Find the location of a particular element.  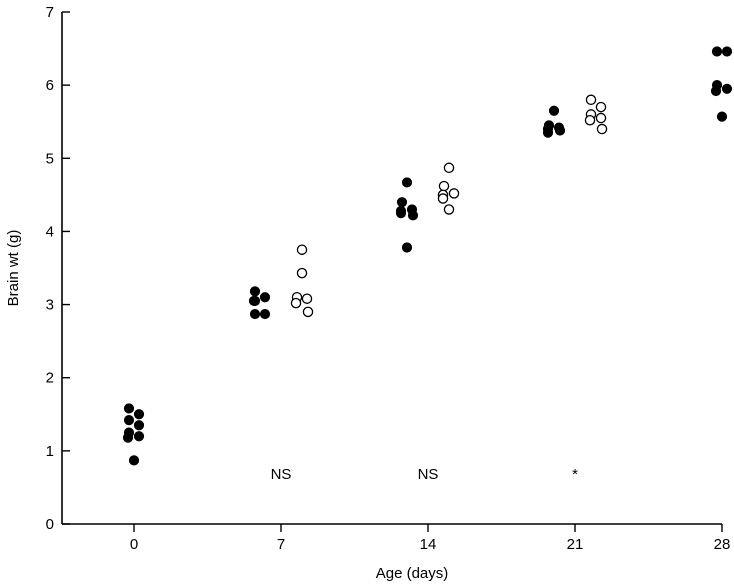

y-tick-label: 2 is located at coordinates (50, 378).